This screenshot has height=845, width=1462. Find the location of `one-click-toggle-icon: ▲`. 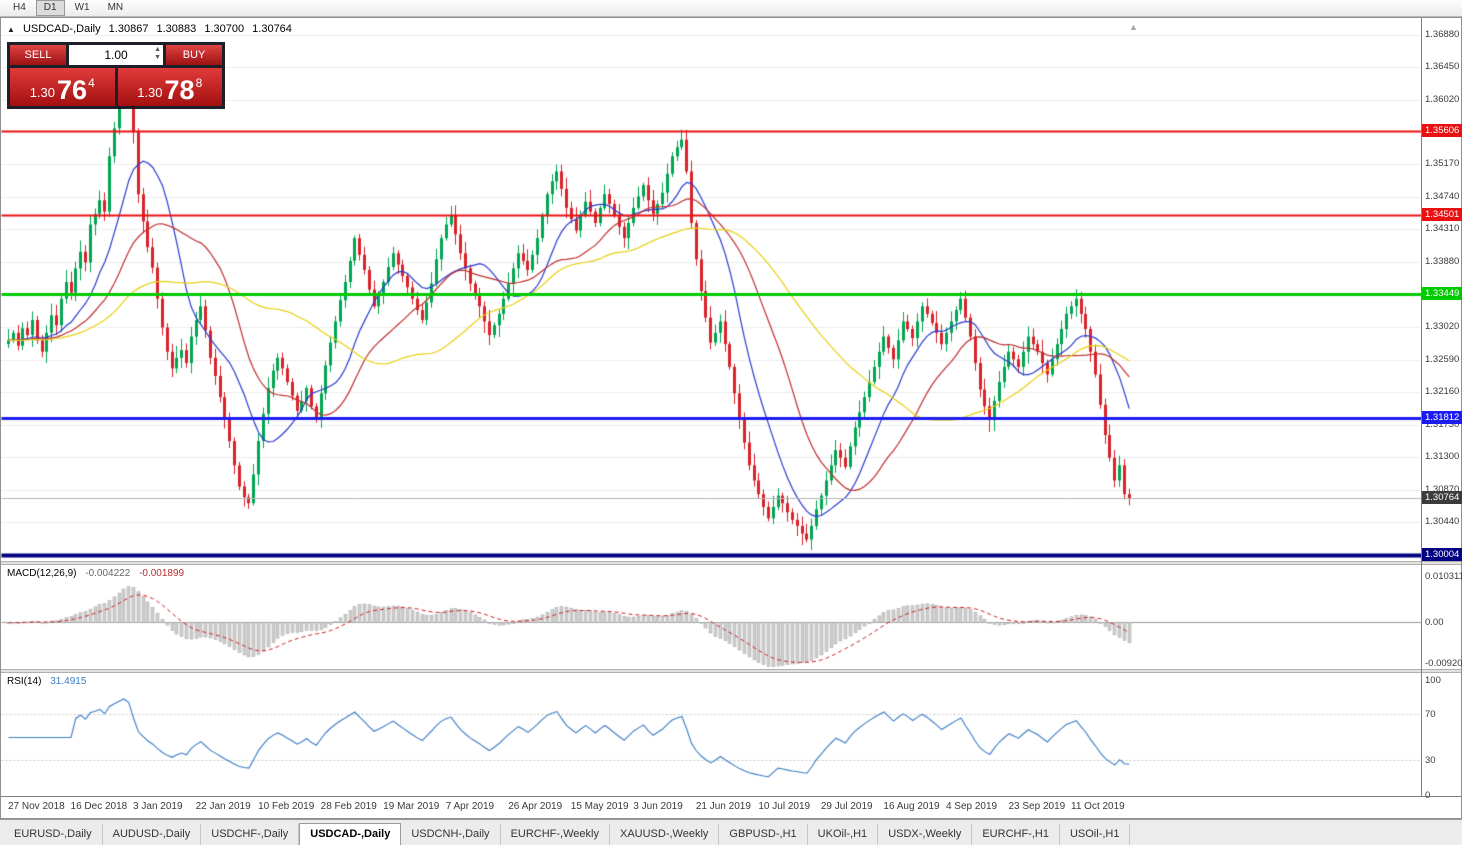

one-click-toggle-icon: ▲ is located at coordinates (11, 29).